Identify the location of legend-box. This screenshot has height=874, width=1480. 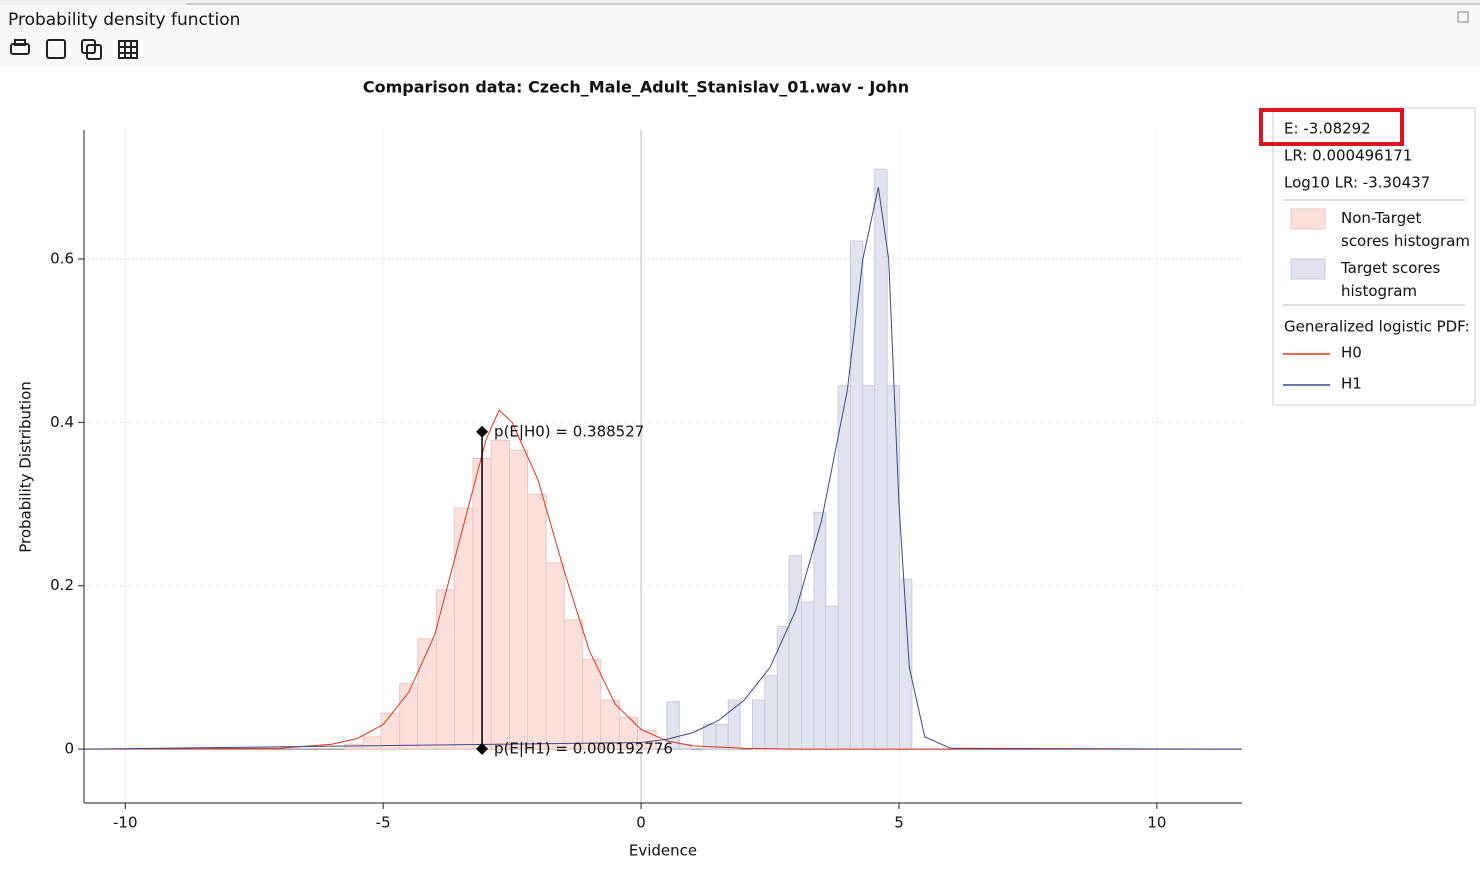
(1374, 256).